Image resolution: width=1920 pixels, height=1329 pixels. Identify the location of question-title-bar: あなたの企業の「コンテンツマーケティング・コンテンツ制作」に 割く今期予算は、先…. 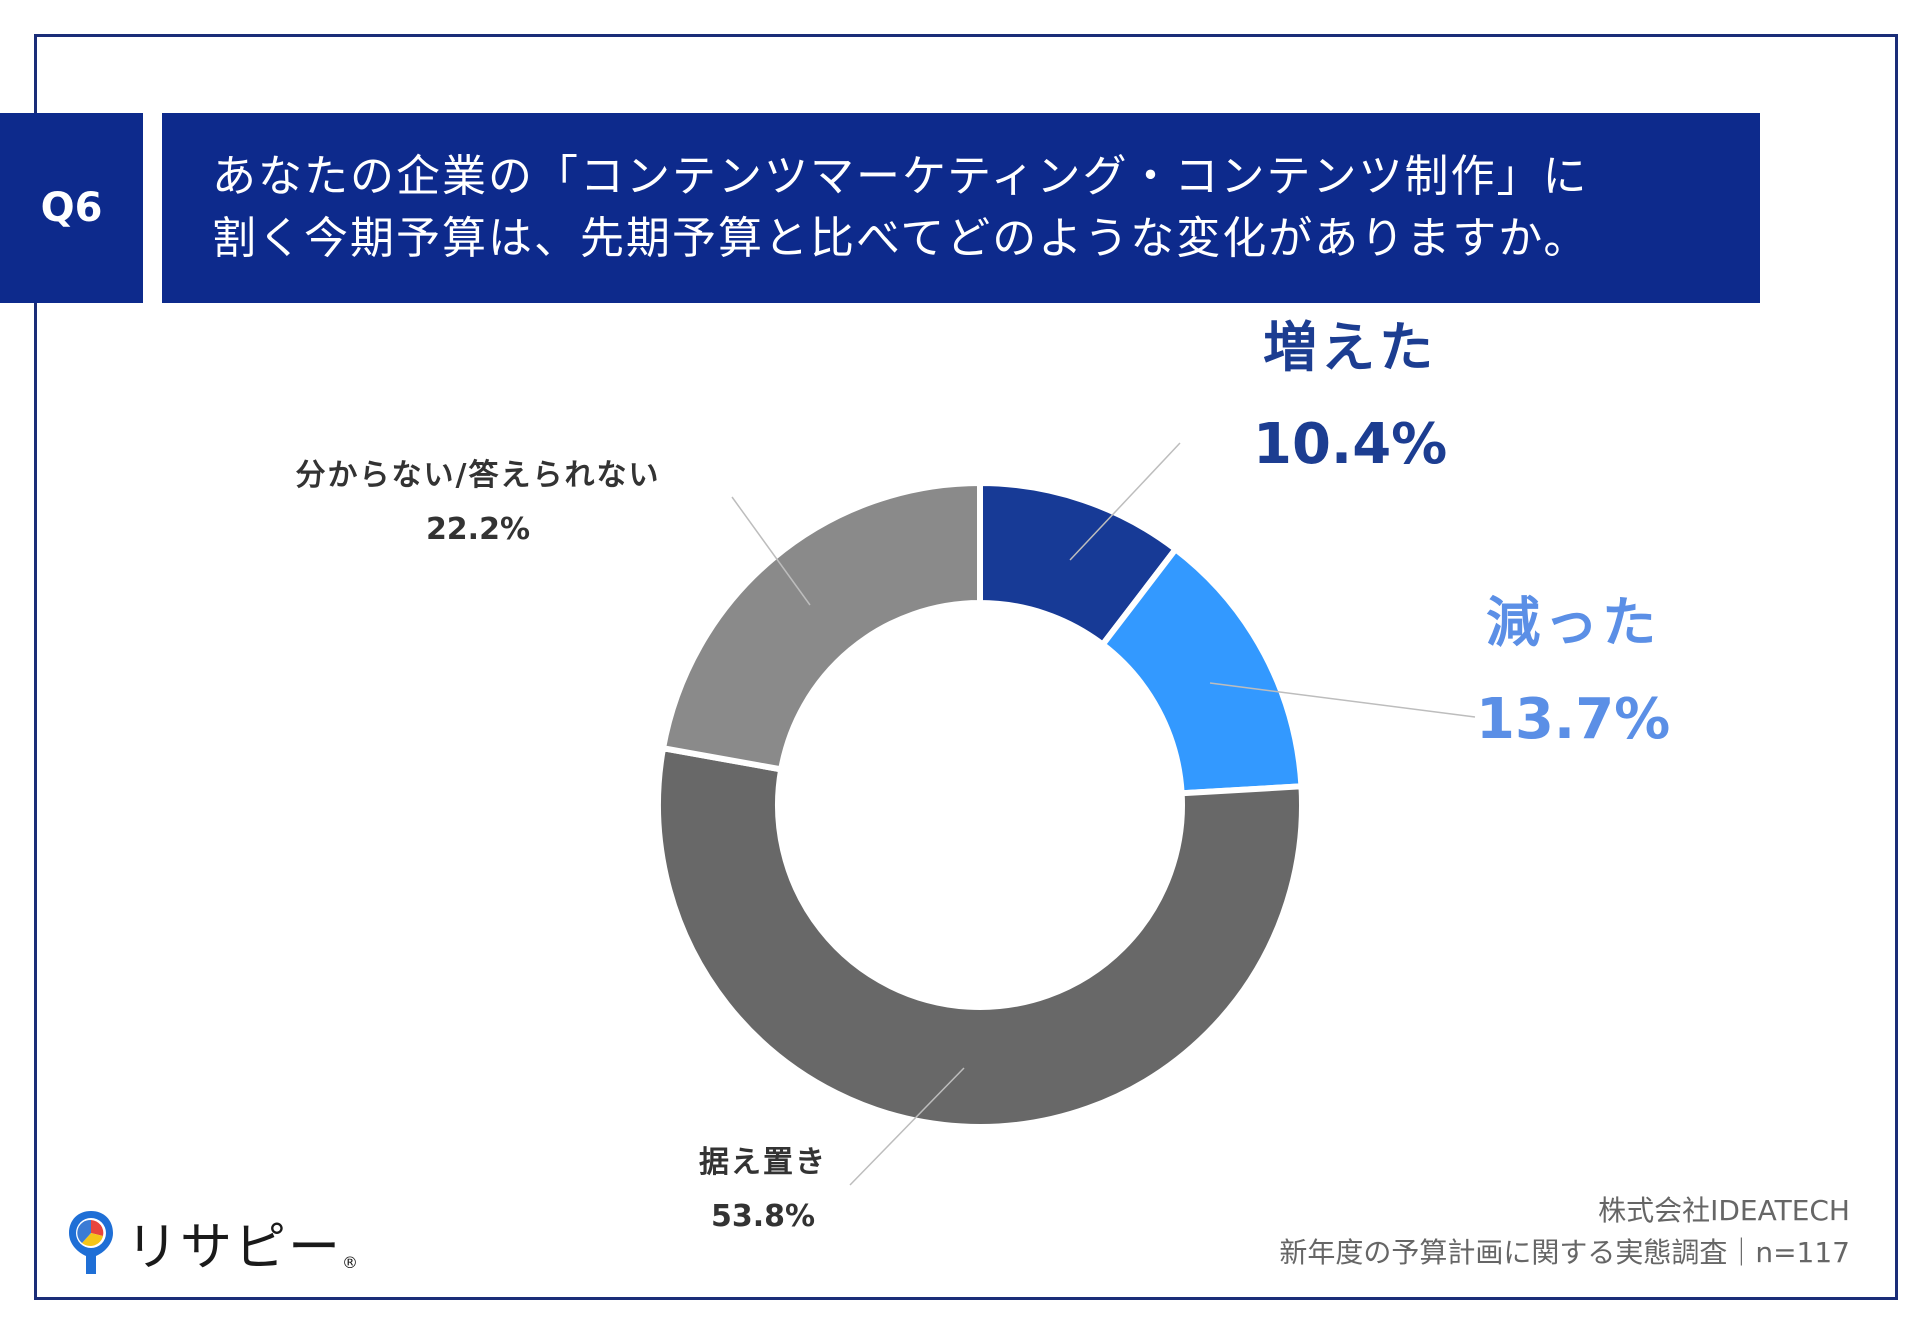
(961, 208).